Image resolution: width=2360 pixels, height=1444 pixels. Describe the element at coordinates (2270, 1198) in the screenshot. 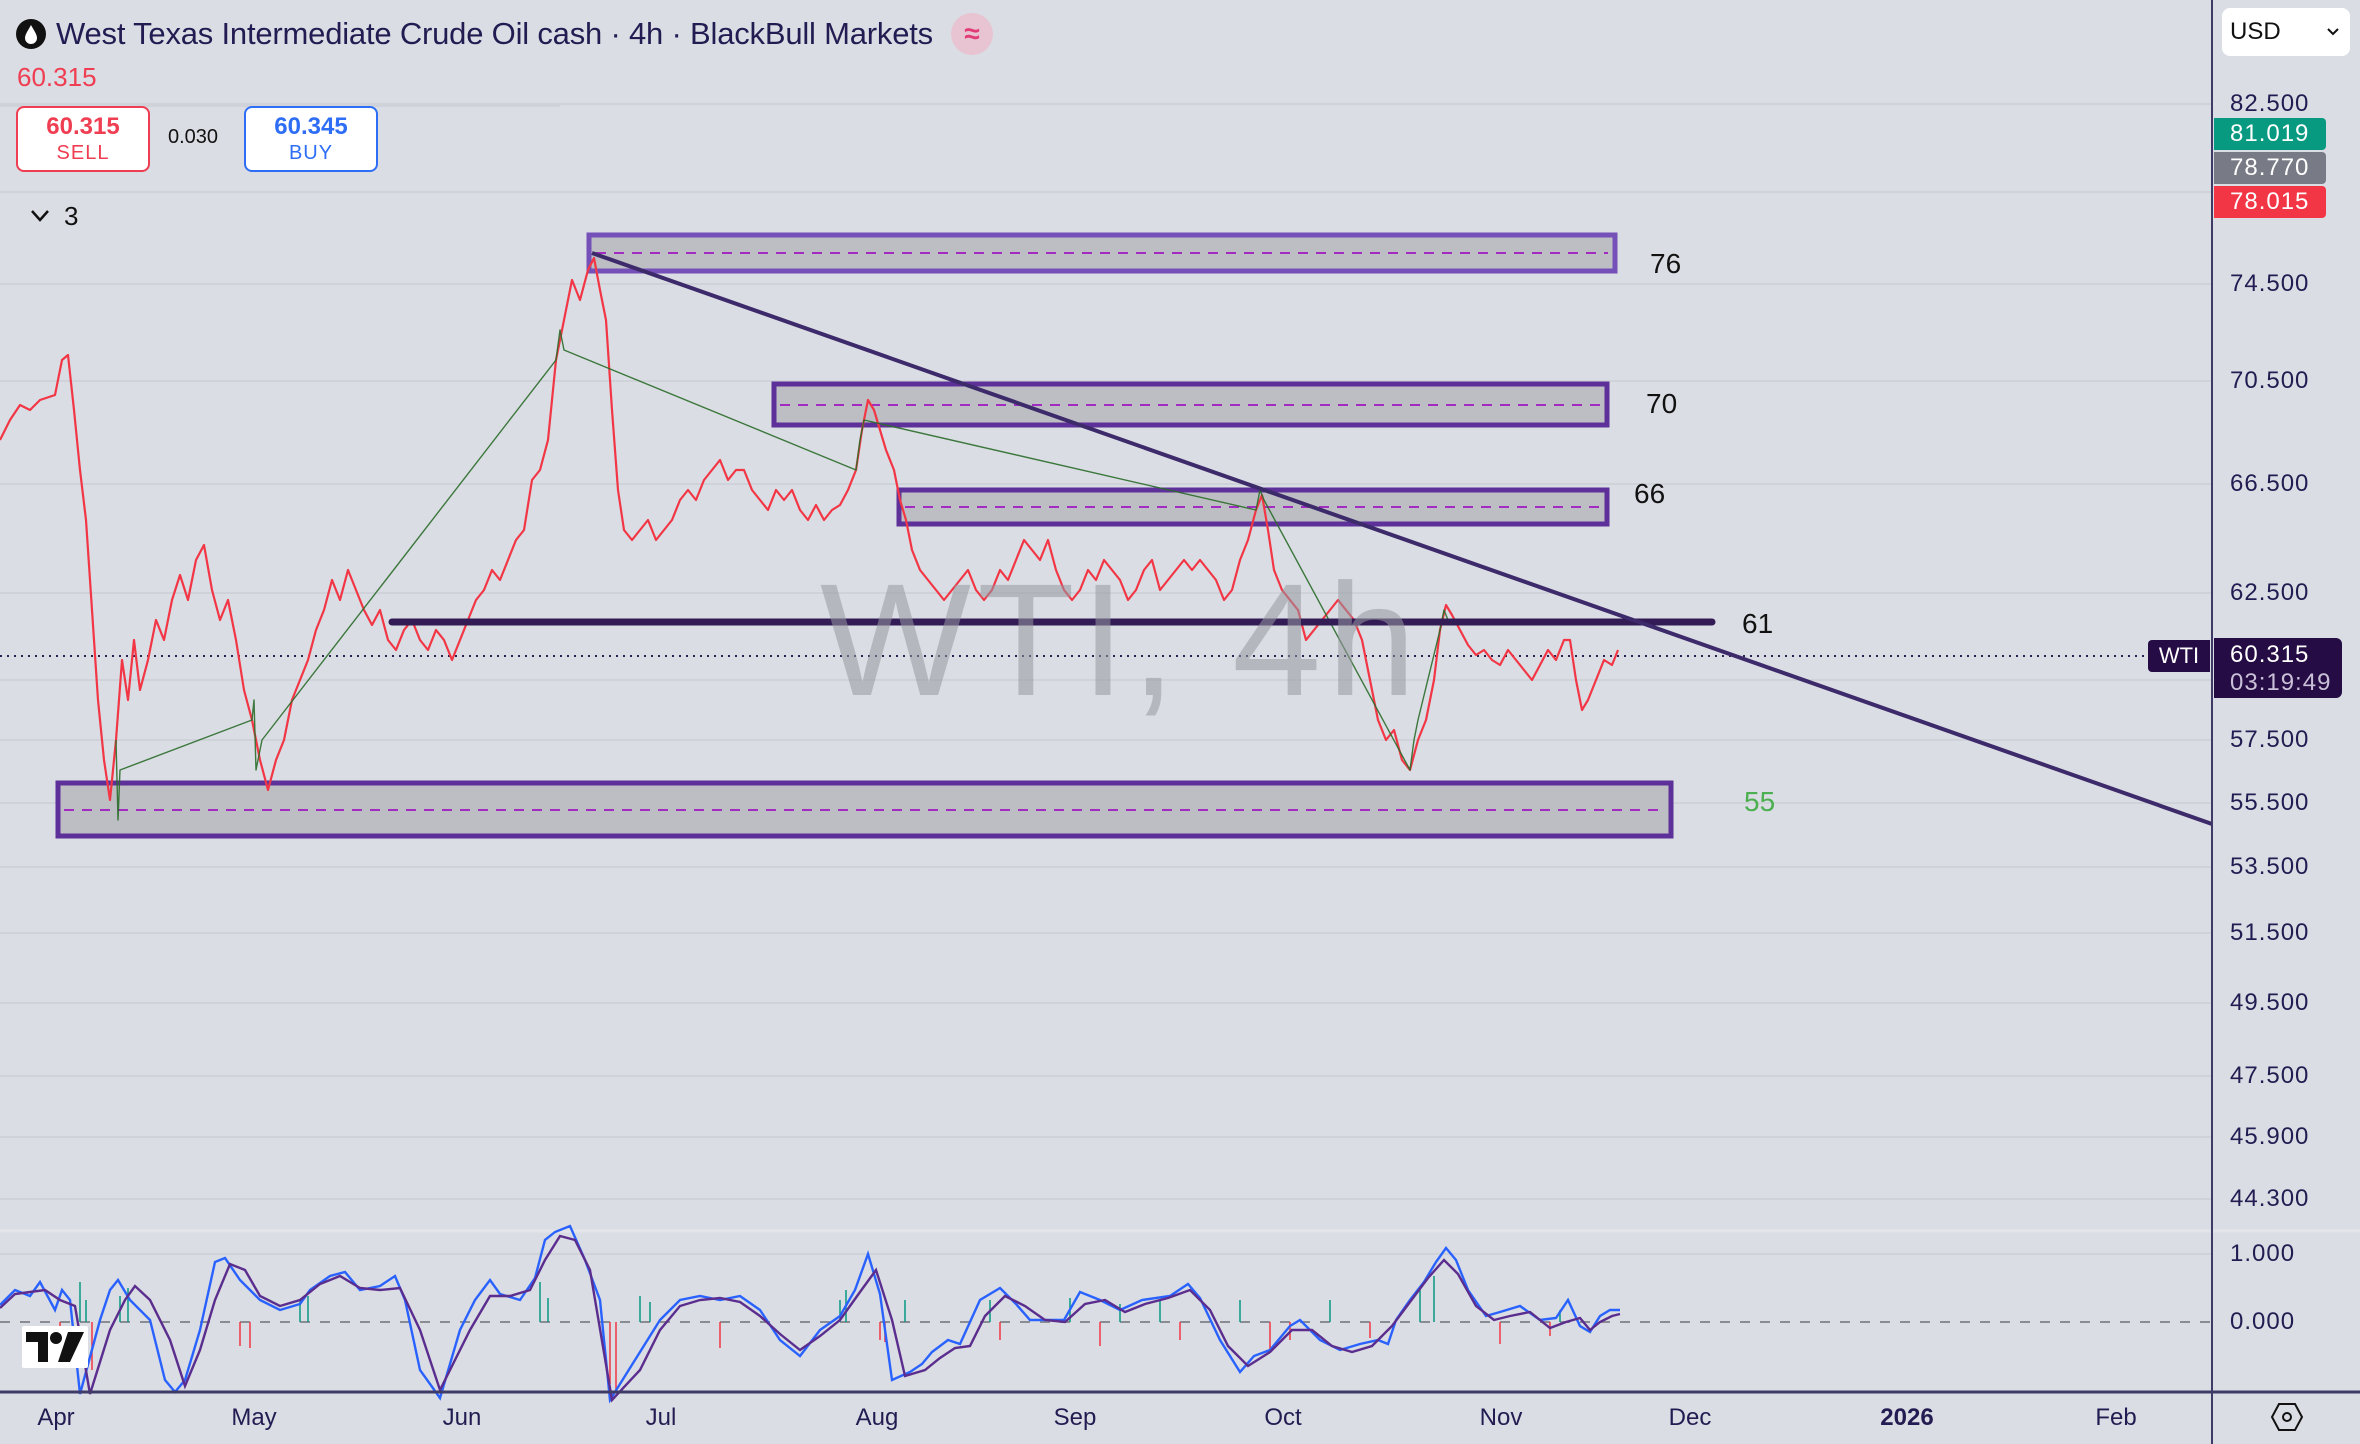

I see `price-tick: 44.300` at that location.